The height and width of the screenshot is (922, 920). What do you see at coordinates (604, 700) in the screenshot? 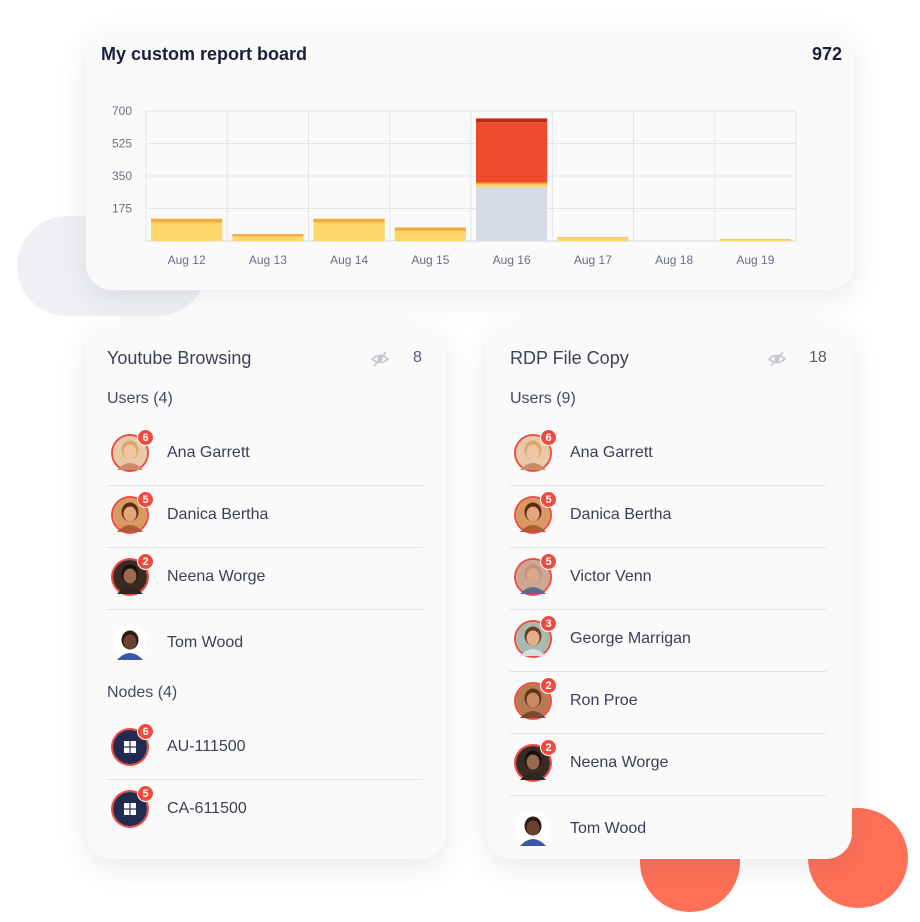
I see `user-name: Ron Proe` at bounding box center [604, 700].